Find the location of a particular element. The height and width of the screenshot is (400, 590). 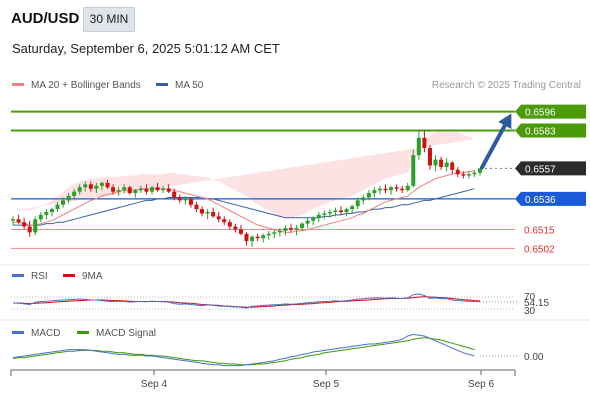

legend-rsi: RSI is located at coordinates (30, 276).